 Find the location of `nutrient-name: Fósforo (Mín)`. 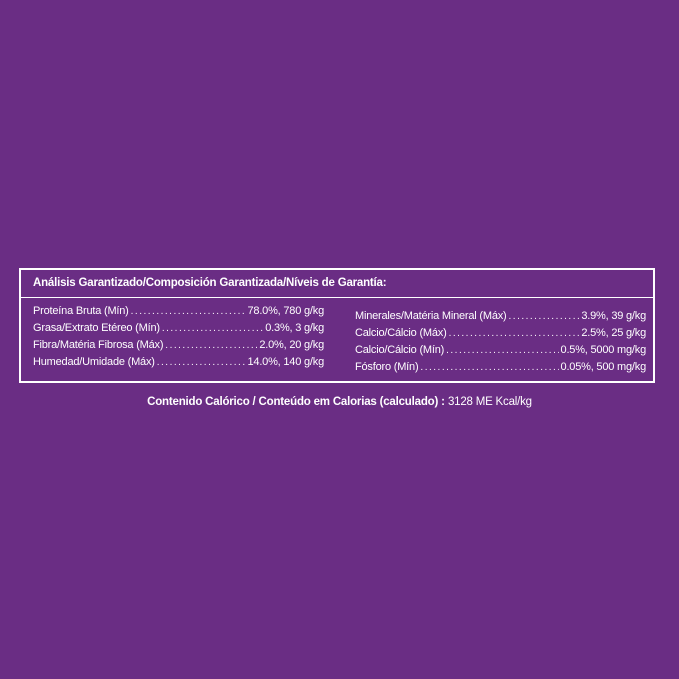

nutrient-name: Fósforo (Mín) is located at coordinates (387, 367).